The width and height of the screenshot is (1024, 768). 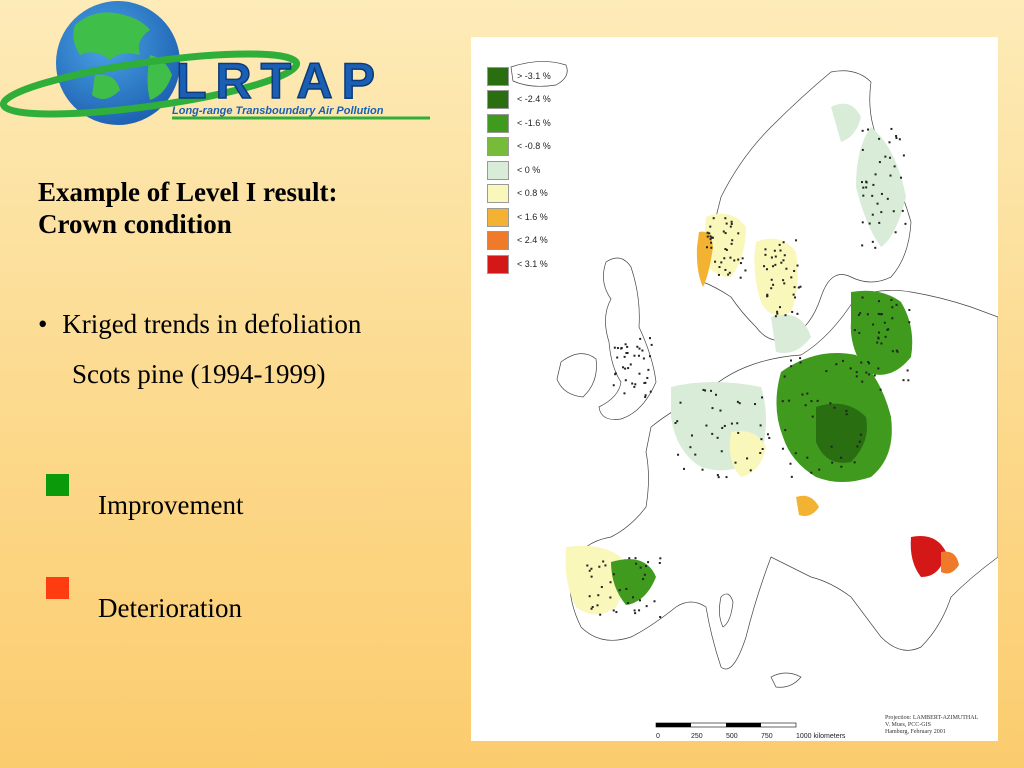 What do you see at coordinates (534, 122) in the screenshot?
I see `legend-label: < -1.6 %` at bounding box center [534, 122].